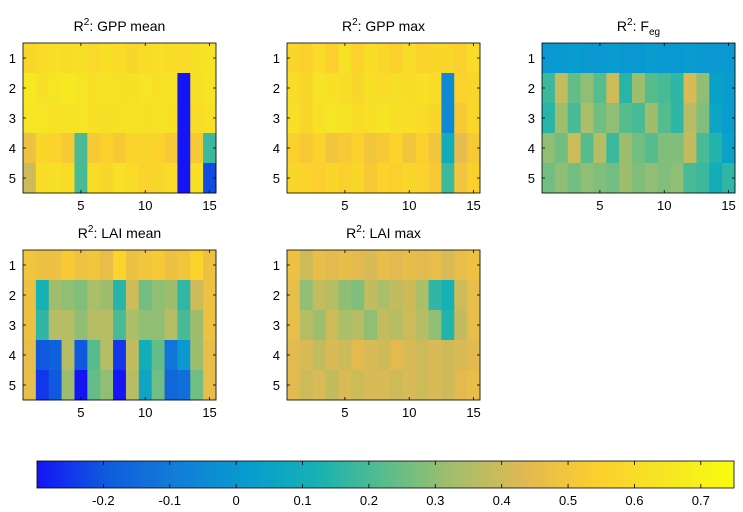  What do you see at coordinates (369, 500) in the screenshot?
I see `colorbar-tick-label: 0.2` at bounding box center [369, 500].